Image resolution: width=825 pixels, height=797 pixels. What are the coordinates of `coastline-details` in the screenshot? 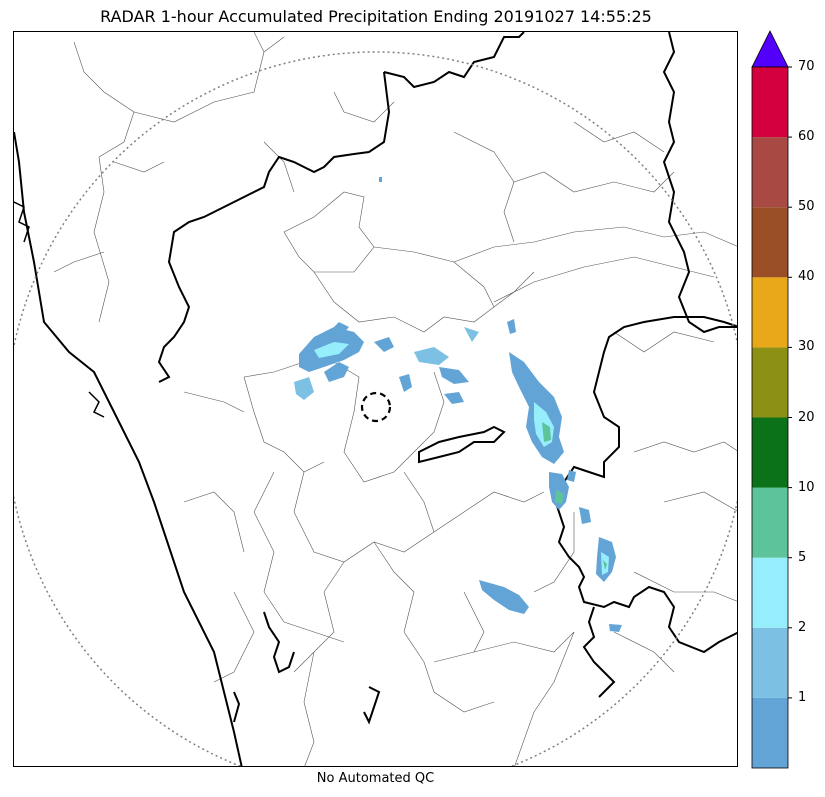 It's located at (59, 309).